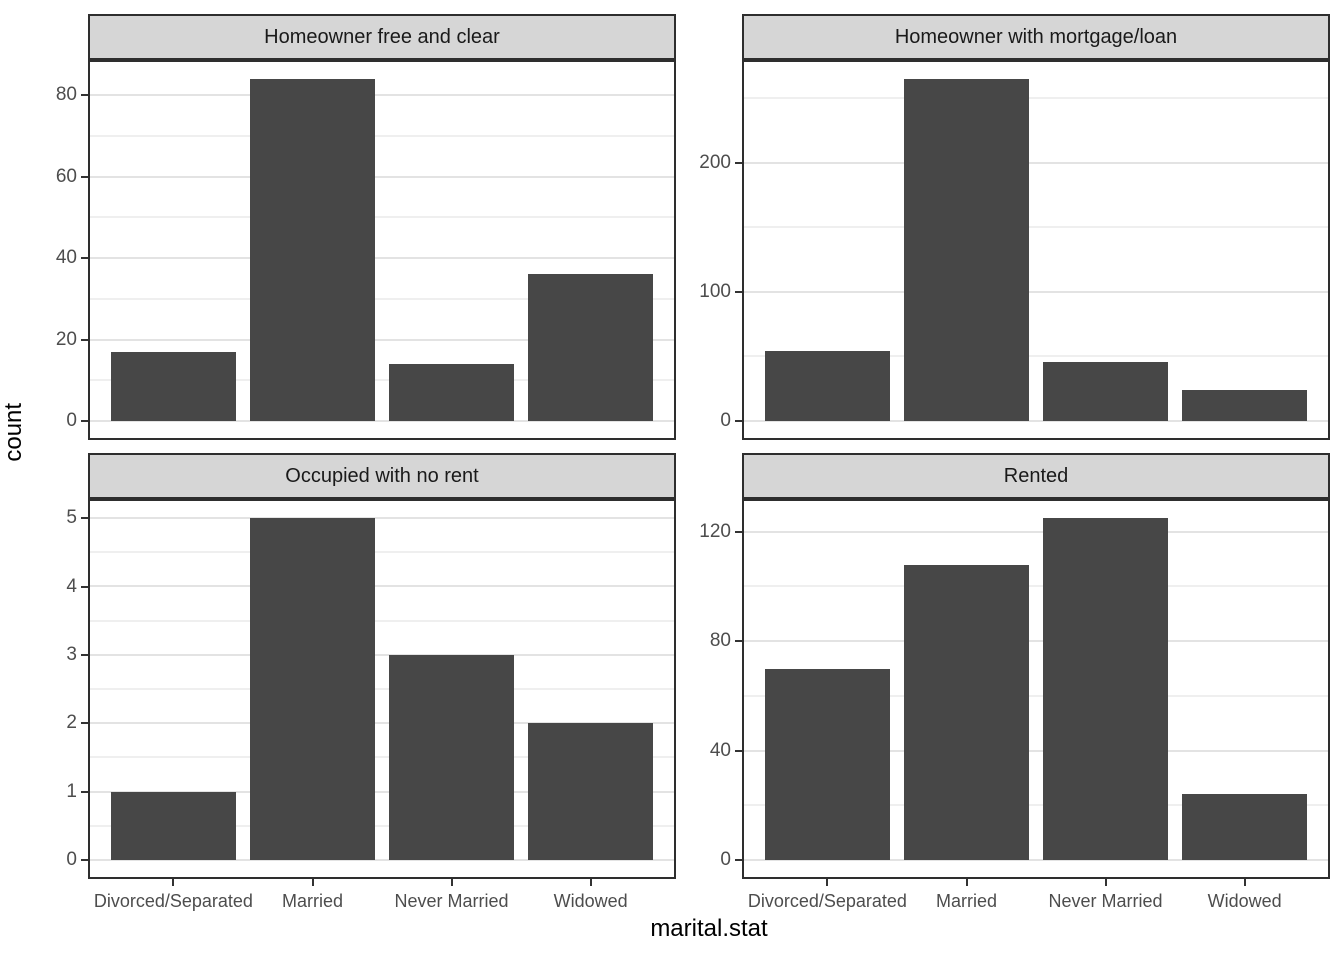  I want to click on facet-strip-label: Homeowner free and clear, so click(382, 37).